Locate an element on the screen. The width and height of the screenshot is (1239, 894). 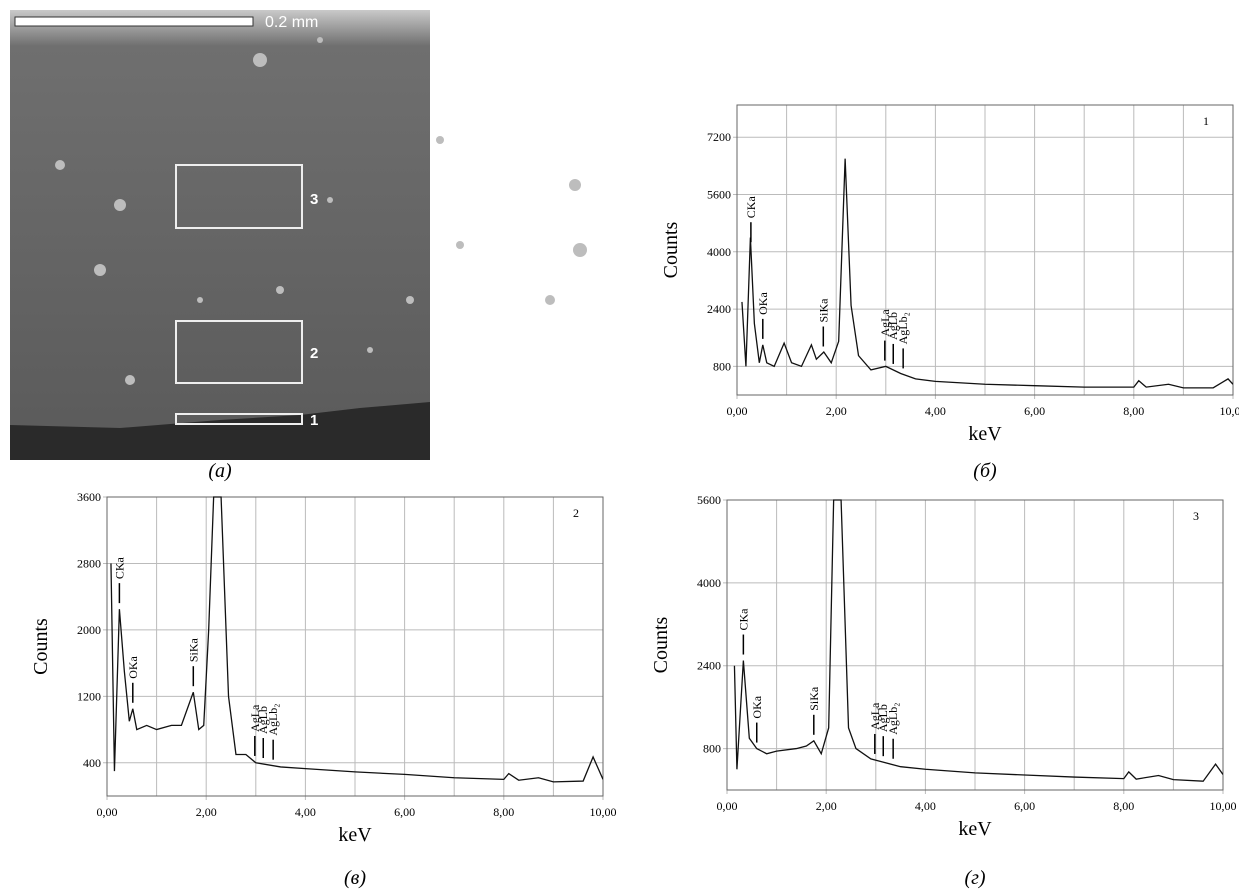
panel-label: 2 is located at coordinates (576, 513).